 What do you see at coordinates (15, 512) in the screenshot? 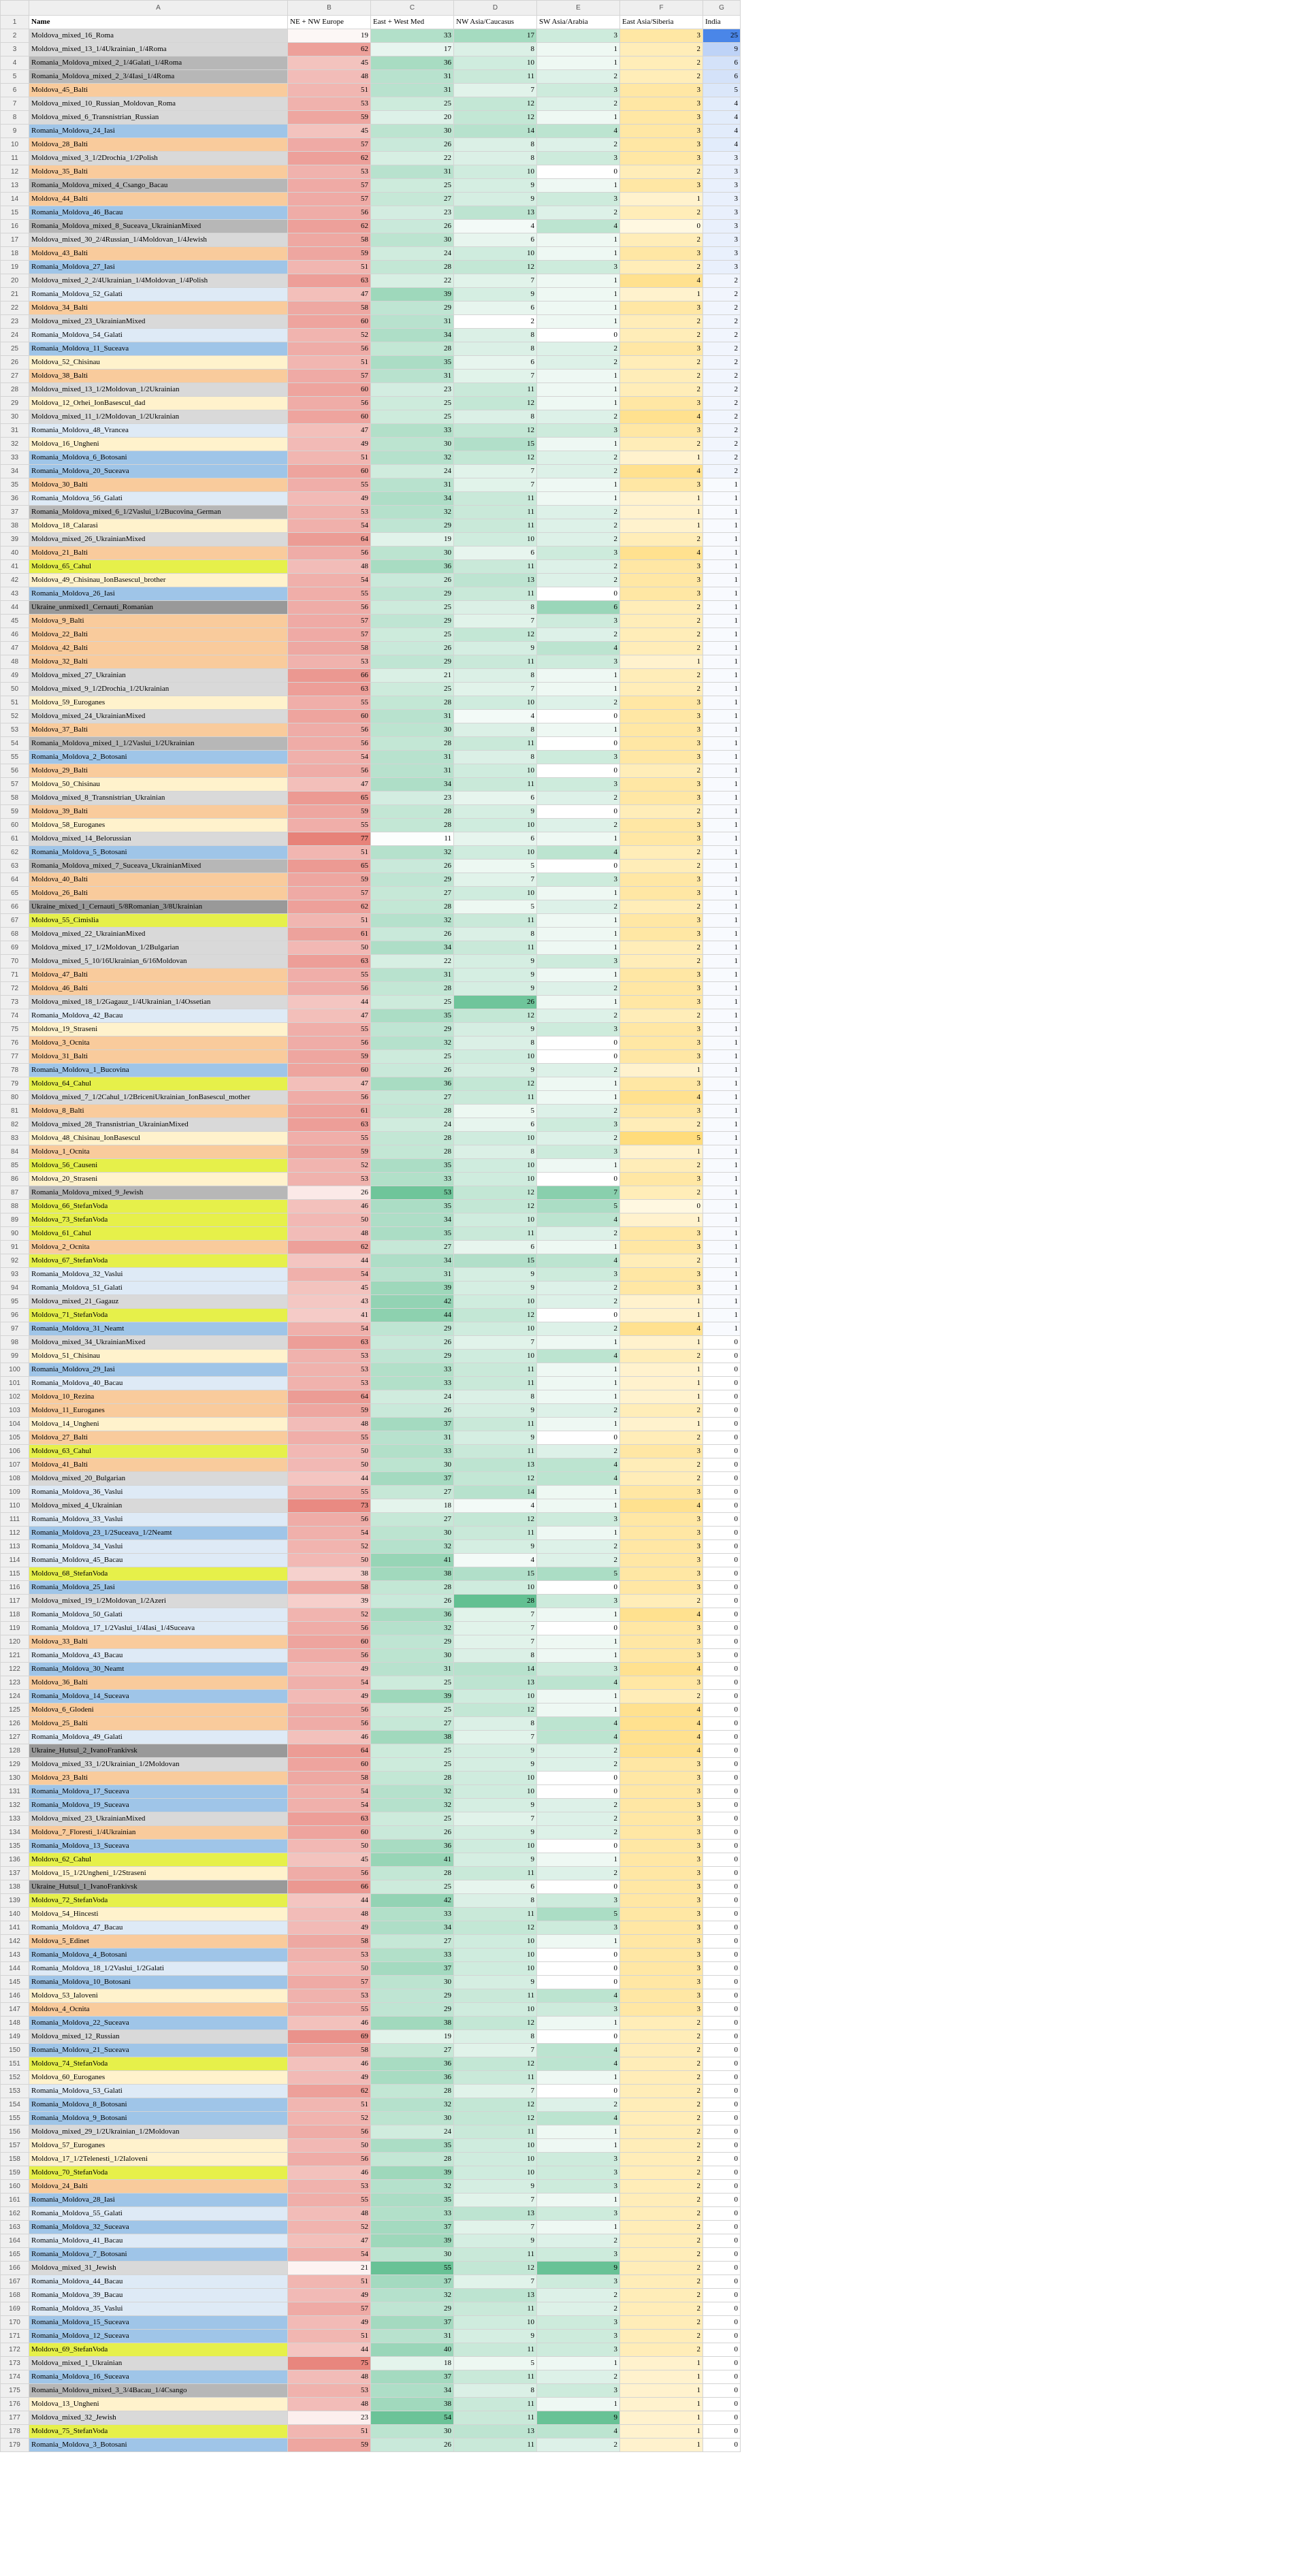
I see `row-number: 37` at bounding box center [15, 512].